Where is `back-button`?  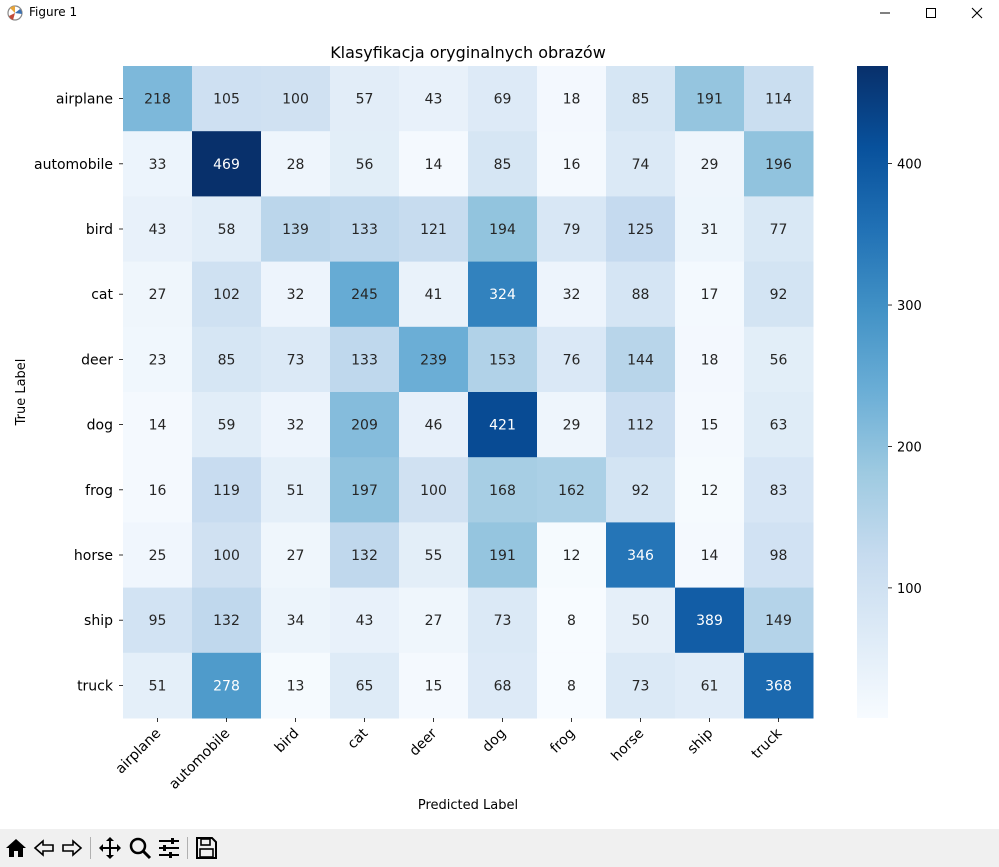
back-button is located at coordinates (44, 848).